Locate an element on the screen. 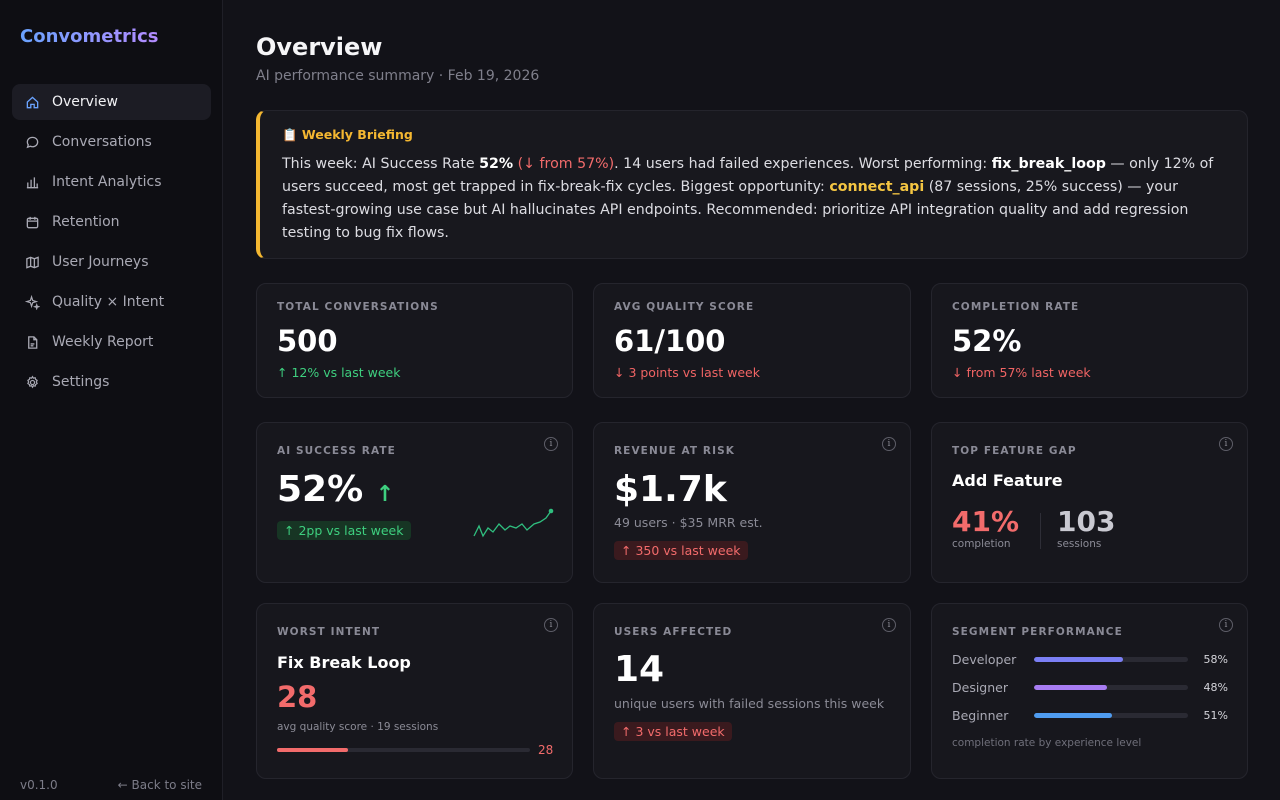  sidebar-item-label: Quality × Intent is located at coordinates (108, 302).